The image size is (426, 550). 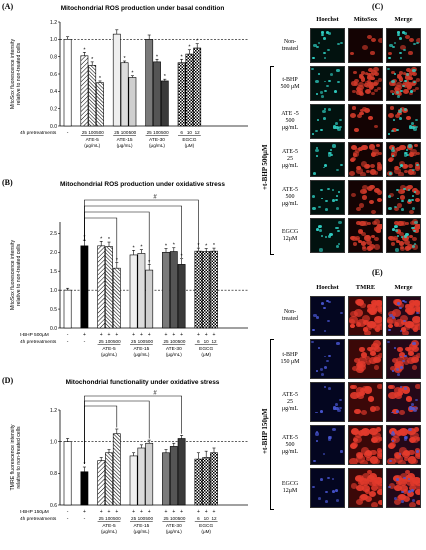 I want to click on y-axis-label: relative to non-treated cells, so click(x=19, y=274).